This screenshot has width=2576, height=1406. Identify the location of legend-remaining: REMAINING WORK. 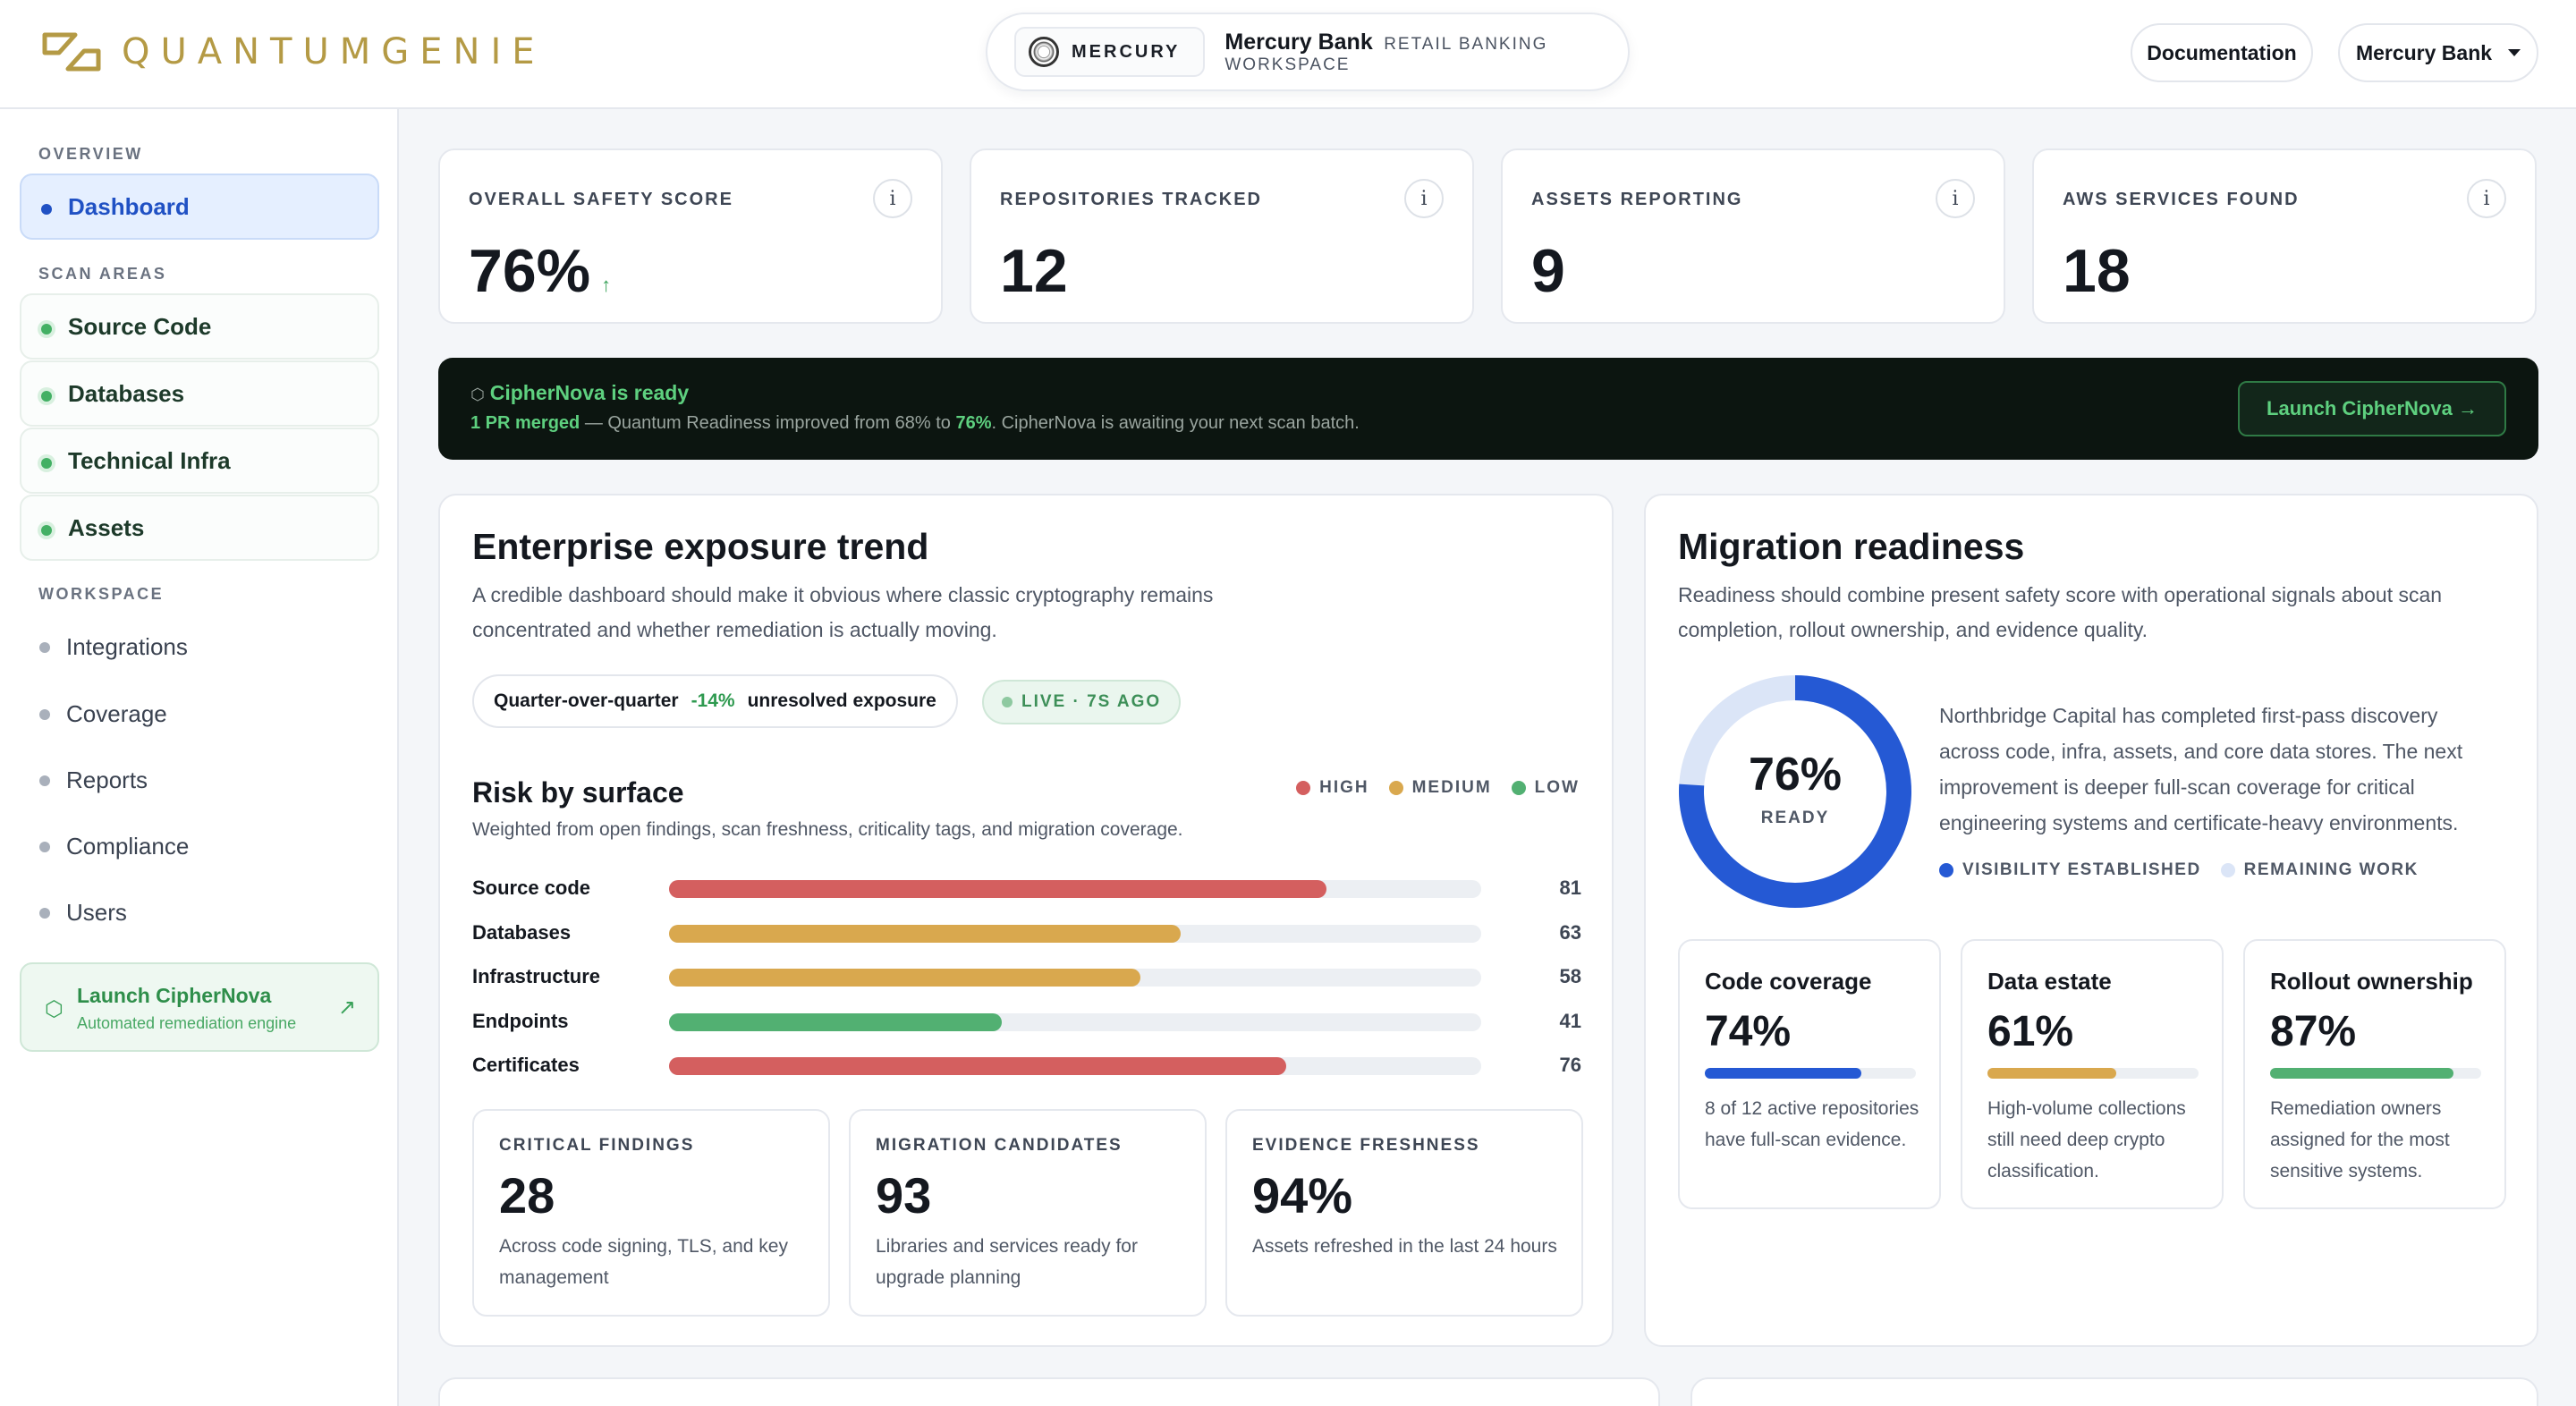
(2319, 870).